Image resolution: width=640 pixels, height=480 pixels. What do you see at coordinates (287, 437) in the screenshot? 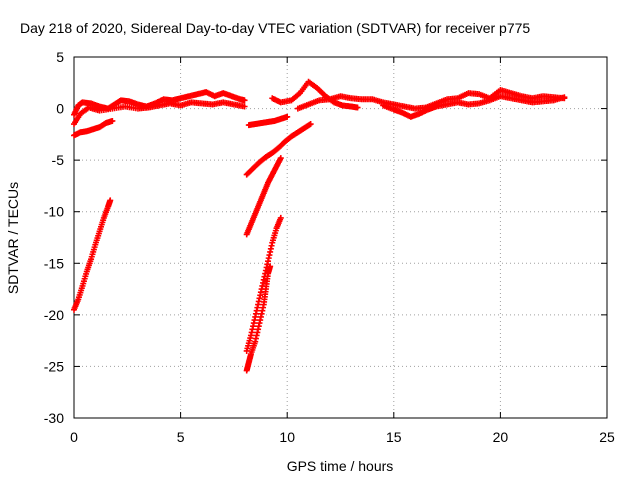
I see `x-tick-label: 10` at bounding box center [287, 437].